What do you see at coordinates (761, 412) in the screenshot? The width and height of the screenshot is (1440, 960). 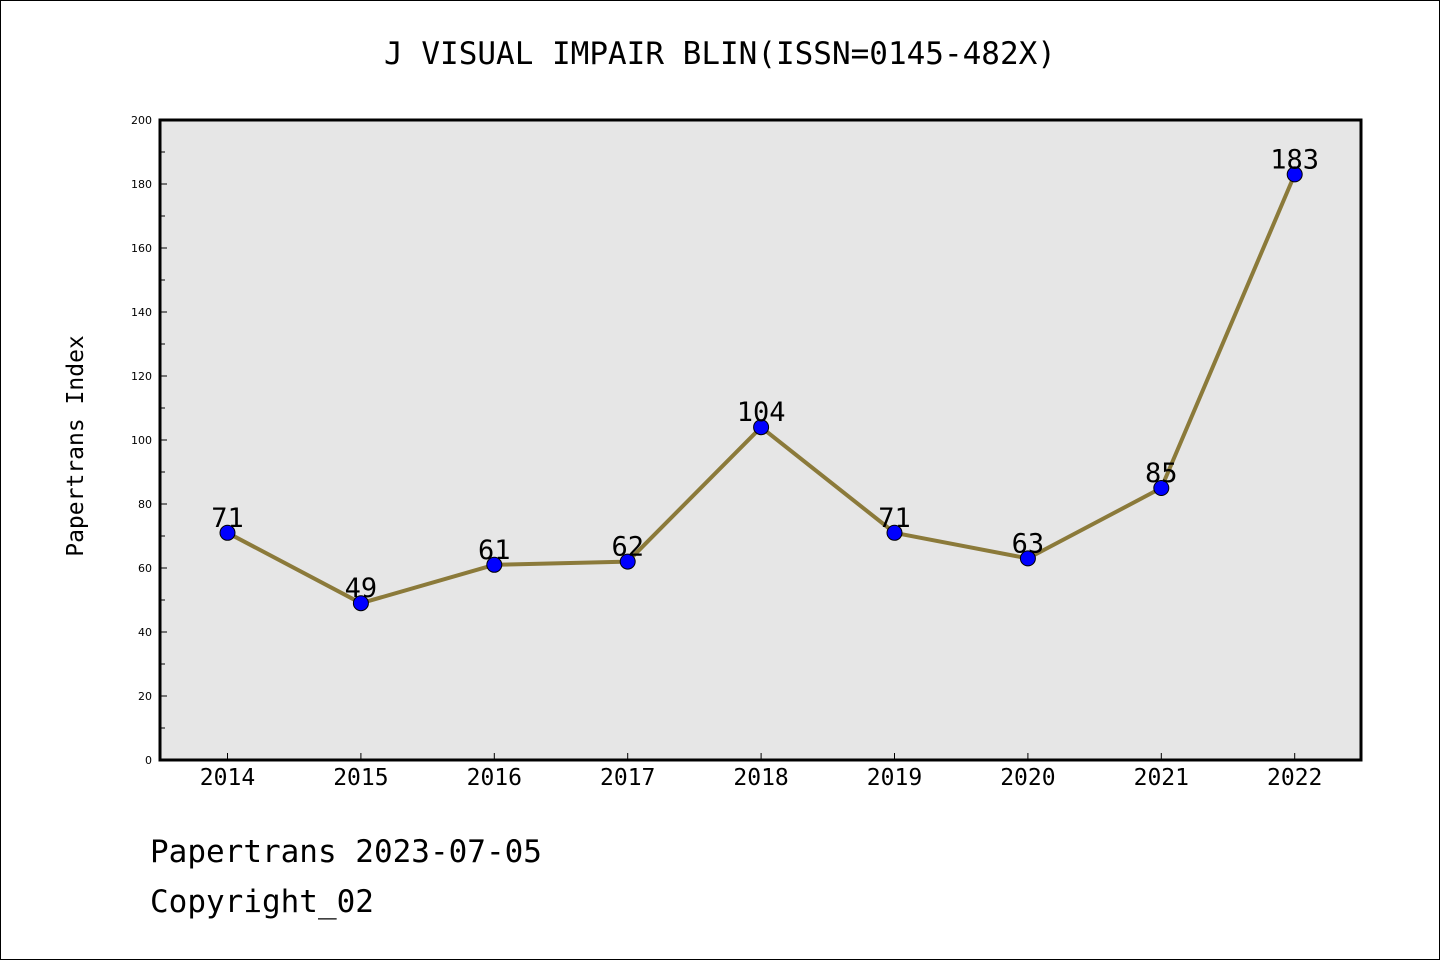 I see `data-label: 104` at bounding box center [761, 412].